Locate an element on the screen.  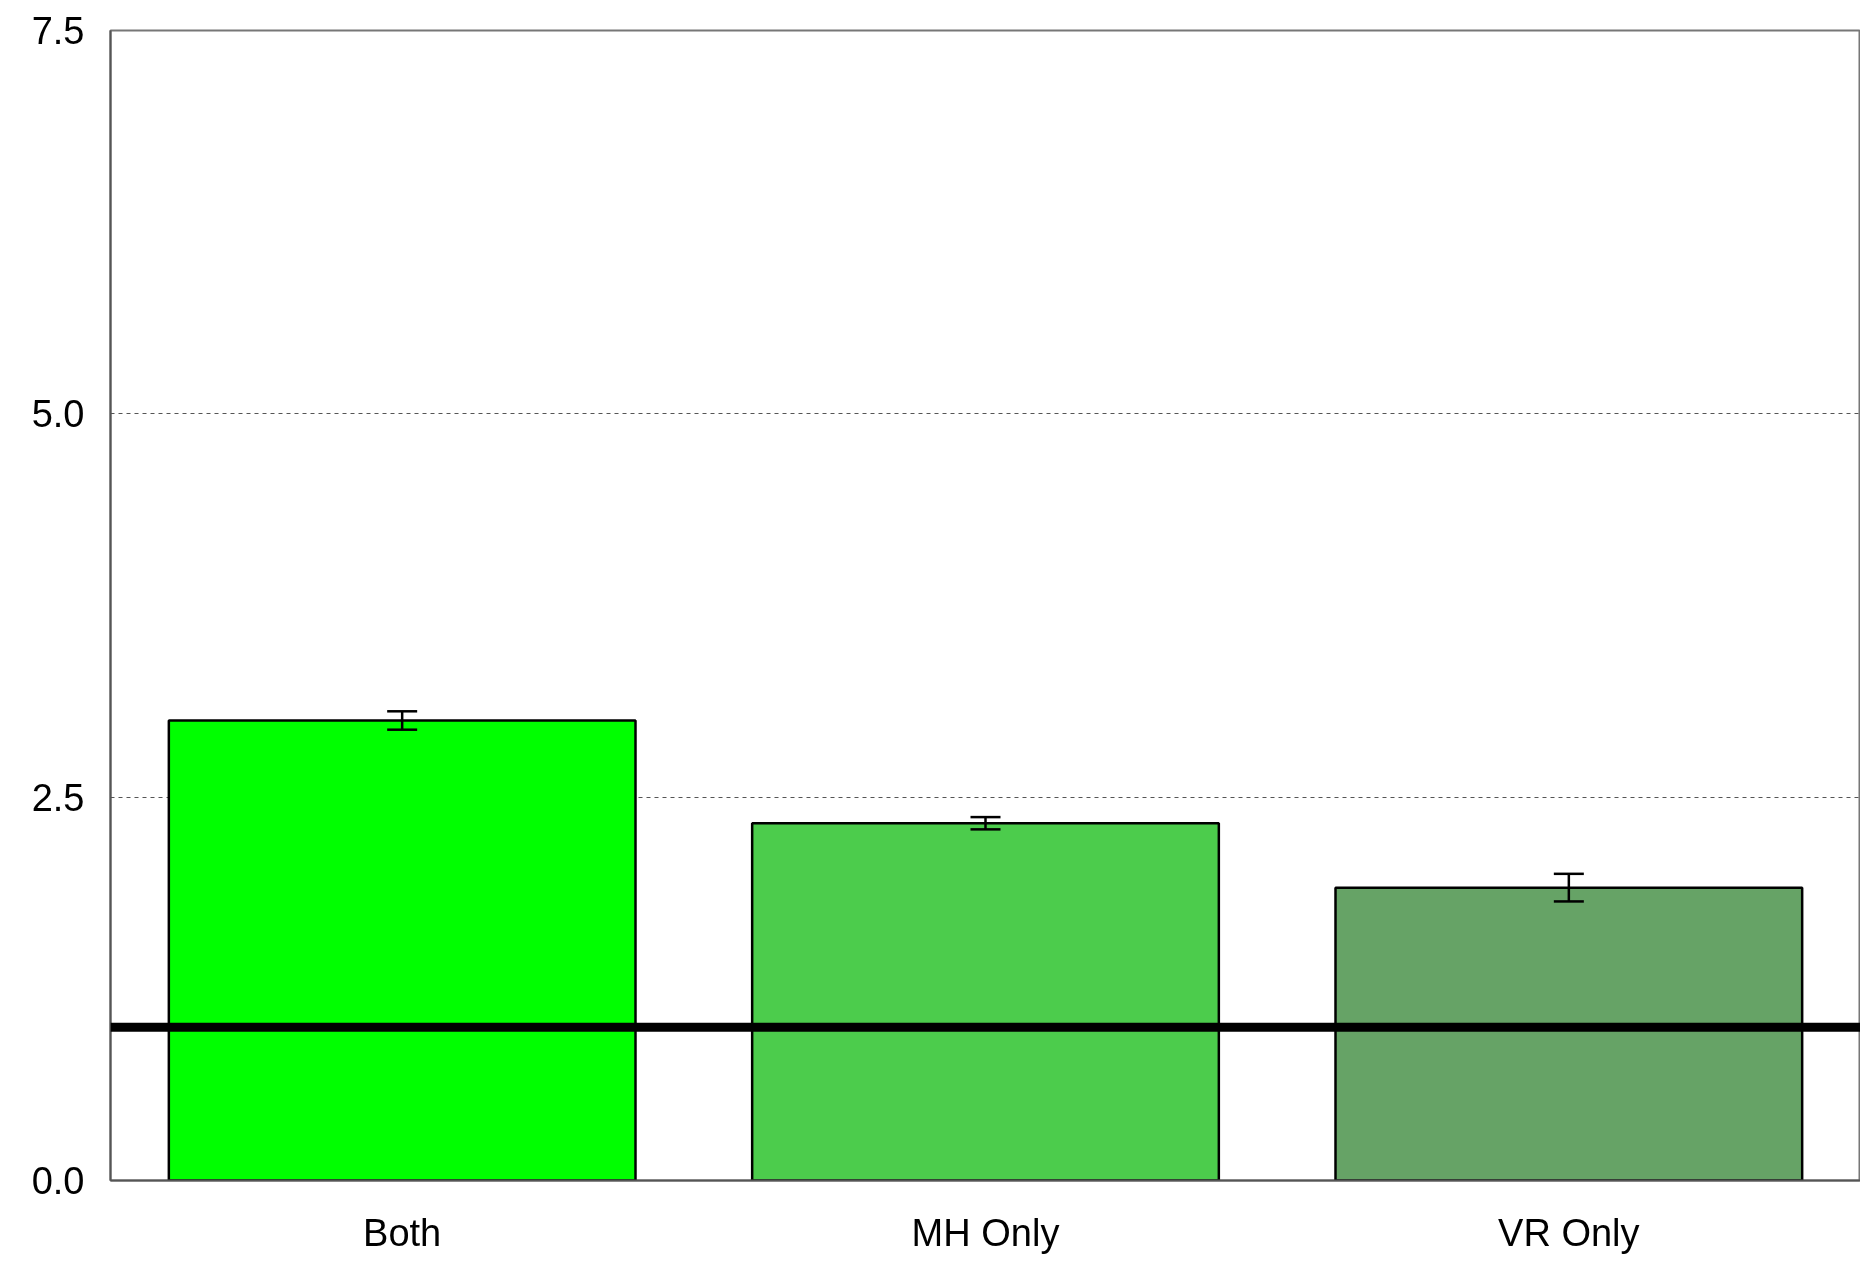
y-tick-label: 0.0 is located at coordinates (58, 1181).